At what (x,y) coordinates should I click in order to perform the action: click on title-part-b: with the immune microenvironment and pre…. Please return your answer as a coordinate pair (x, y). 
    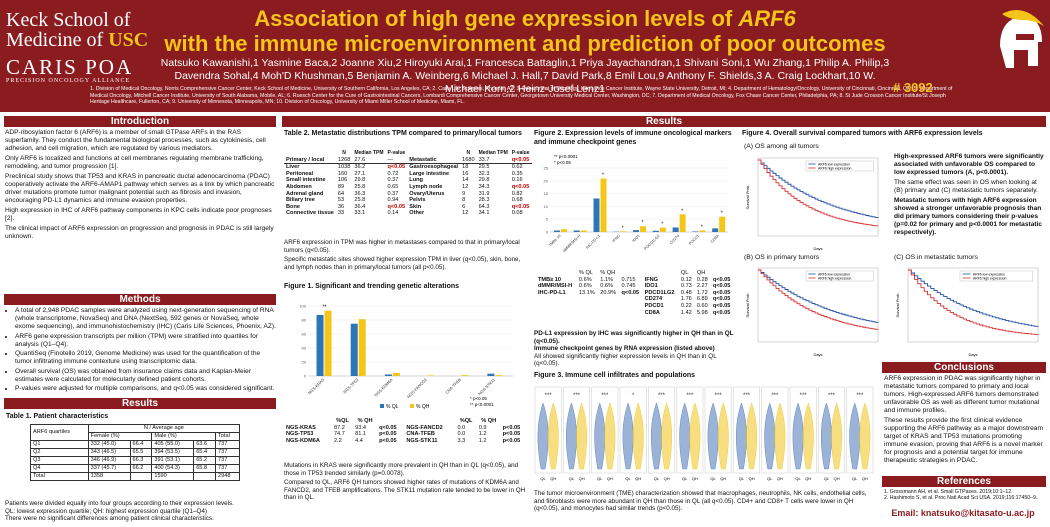
    Looking at the image, I should click on (525, 43).